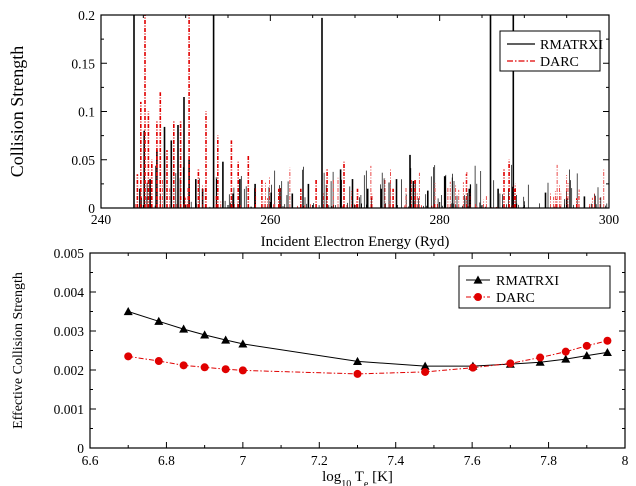 This screenshot has width=636, height=486. I want to click on bottom-legend-box, so click(534, 287).